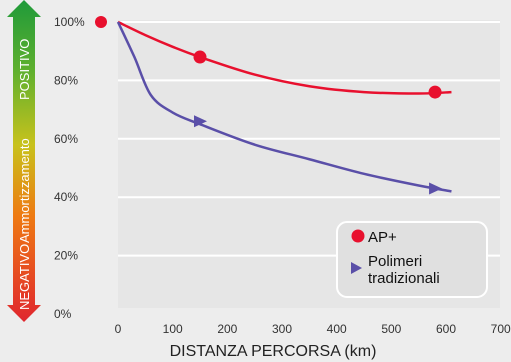 The width and height of the screenshot is (511, 362). Describe the element at coordinates (24, 69) in the screenshot. I see `side-label-positive: POSITIVO` at that location.